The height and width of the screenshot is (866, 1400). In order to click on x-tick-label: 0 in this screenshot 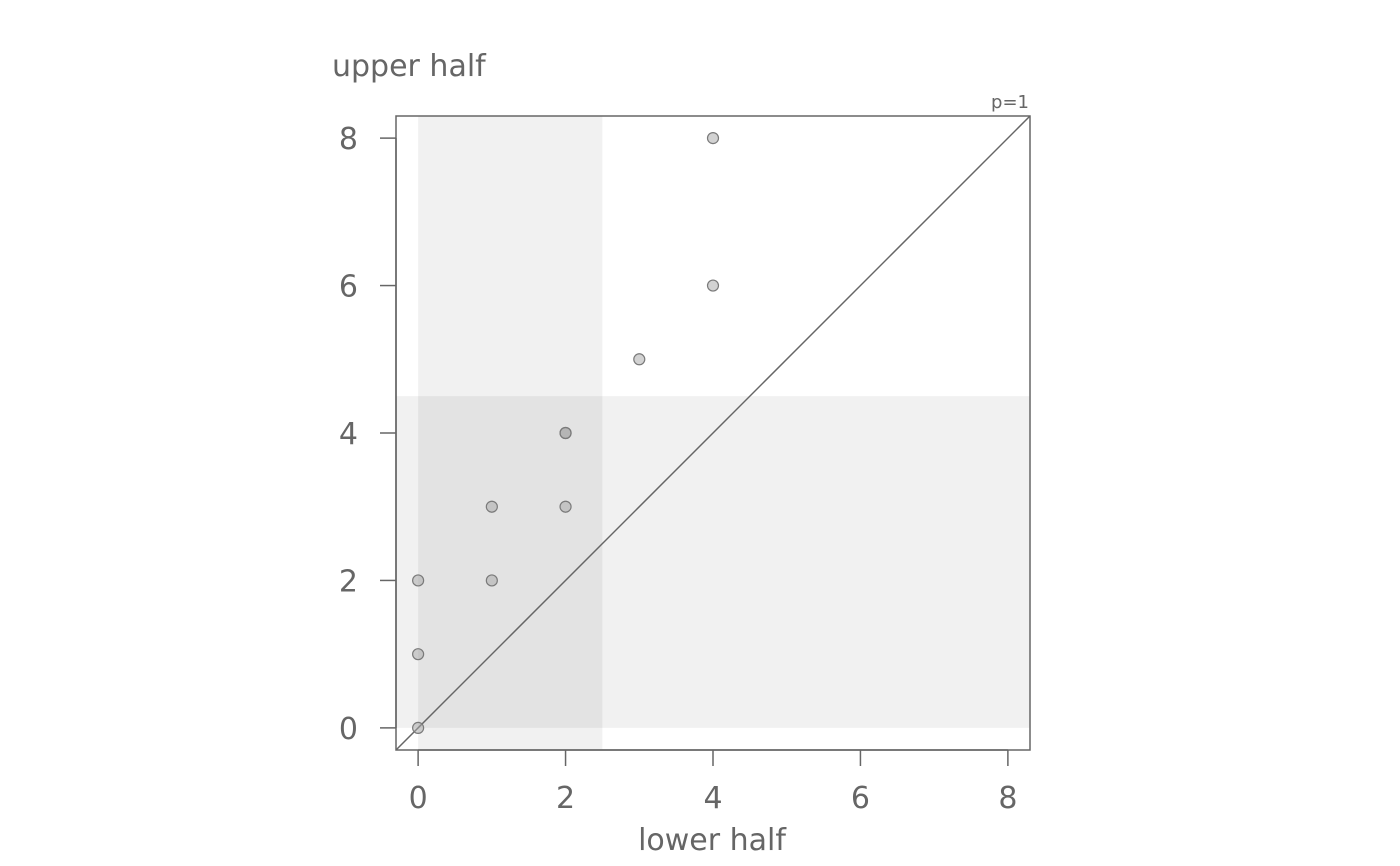, I will do `click(418, 798)`.